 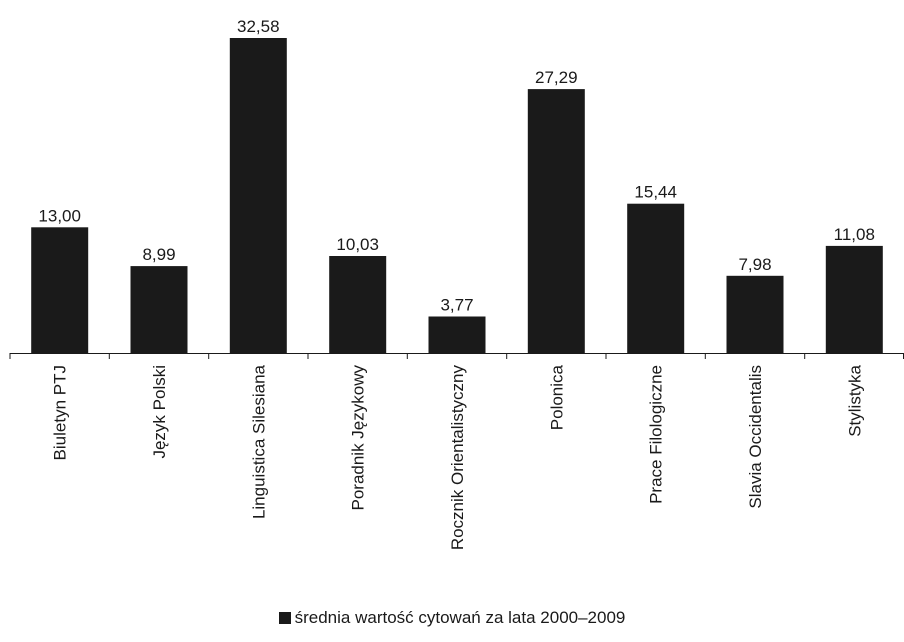 I want to click on value-label: 32,58, so click(x=258, y=26).